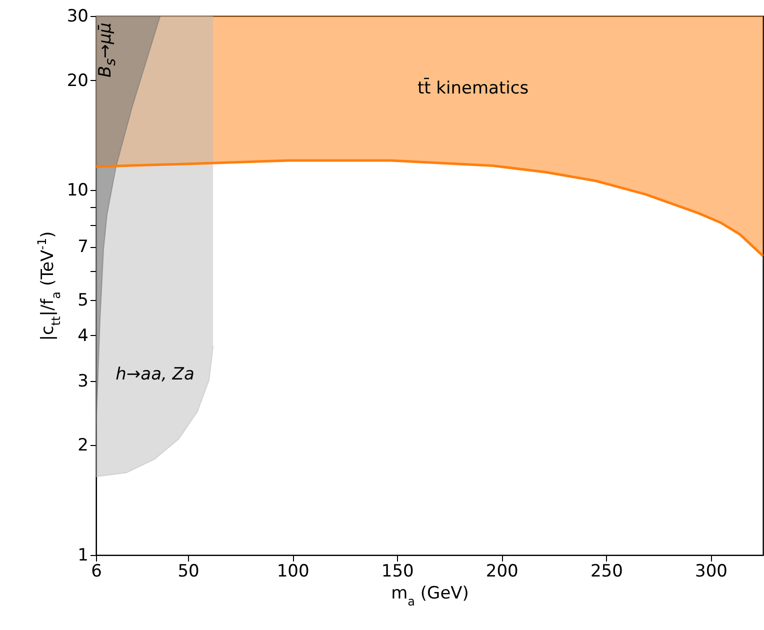 The width and height of the screenshot is (764, 630). What do you see at coordinates (83, 381) in the screenshot?
I see `y-tick-label: 3` at bounding box center [83, 381].